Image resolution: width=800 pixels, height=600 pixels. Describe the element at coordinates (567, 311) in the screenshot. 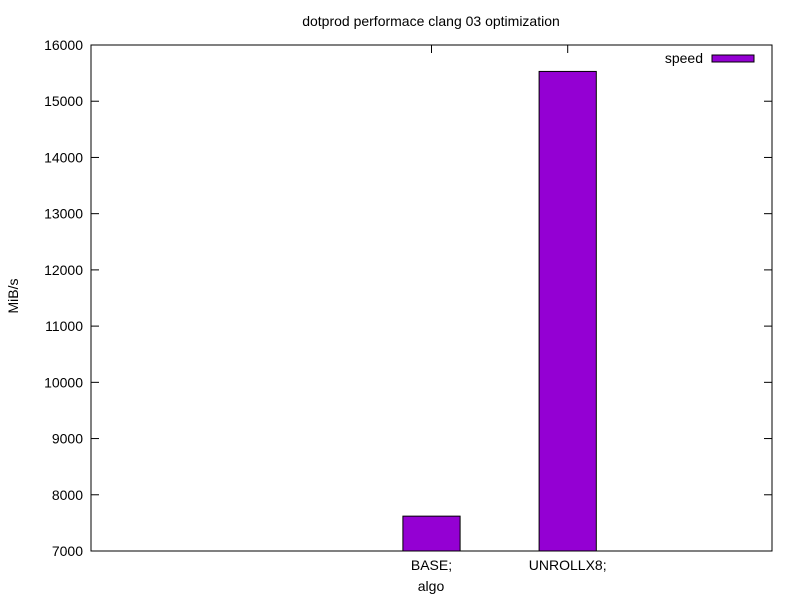

I see `bar-unrollx8` at that location.